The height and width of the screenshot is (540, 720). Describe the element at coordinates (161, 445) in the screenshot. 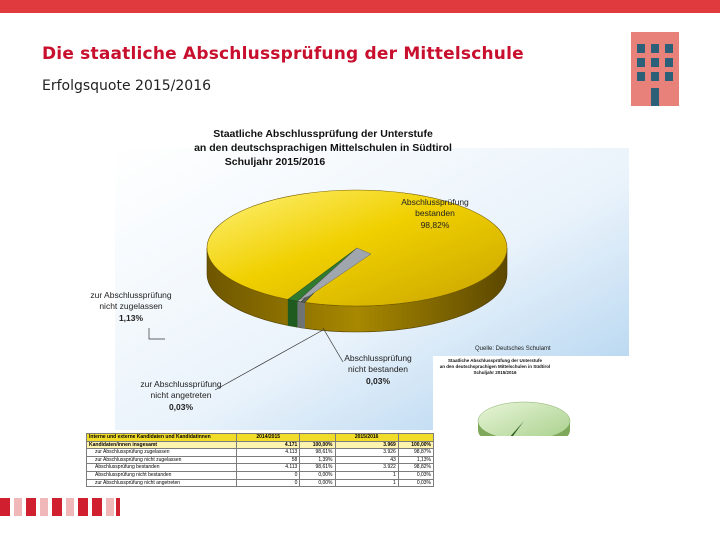

I see `table-cell: Kandidaten/innen insgesamt` at that location.